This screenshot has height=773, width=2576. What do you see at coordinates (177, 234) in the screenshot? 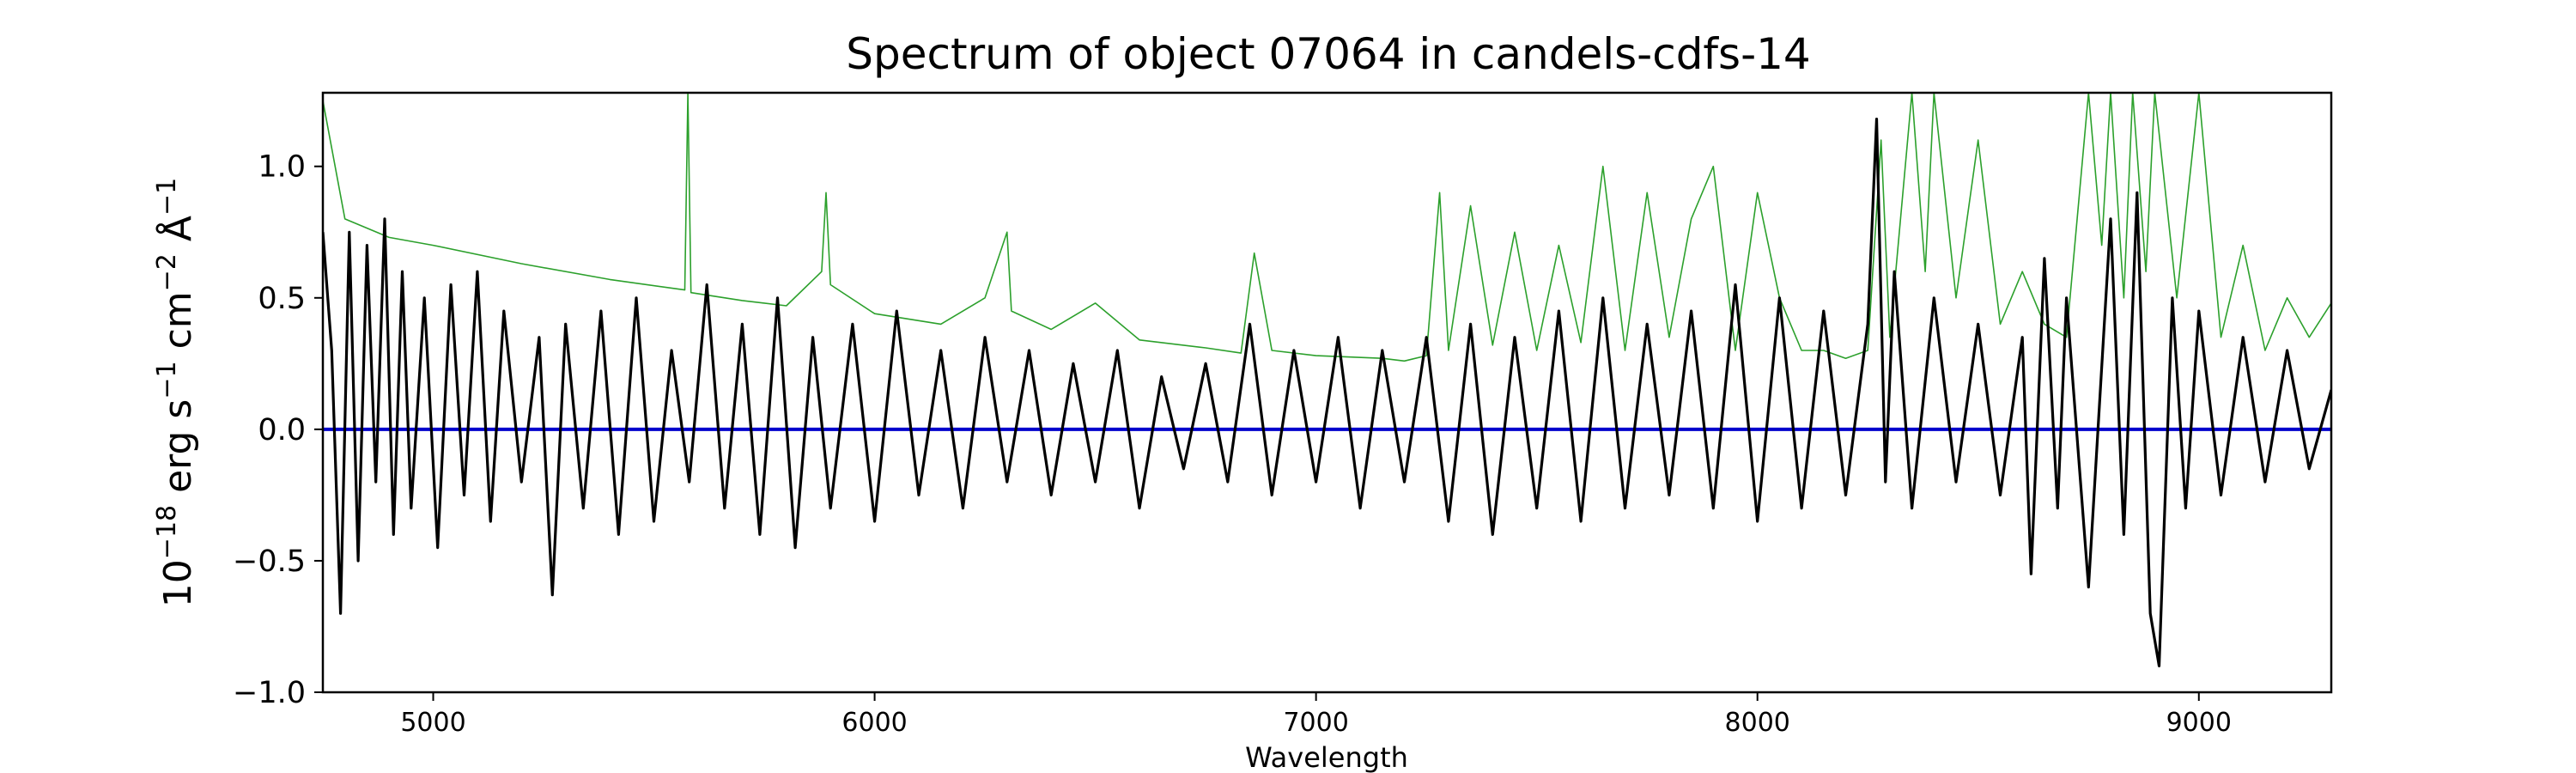
I see `y-label-text: Å` at bounding box center [177, 234].